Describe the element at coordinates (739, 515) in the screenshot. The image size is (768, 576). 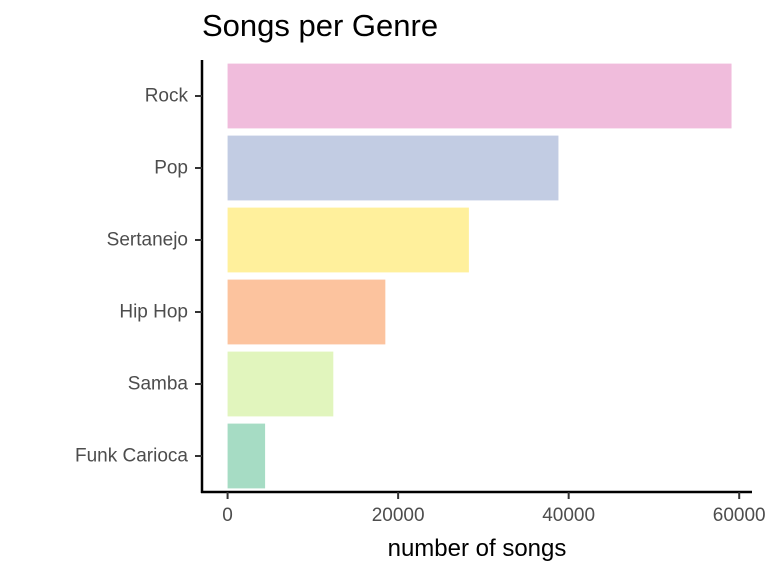
I see `x-tick-label: 60000` at that location.